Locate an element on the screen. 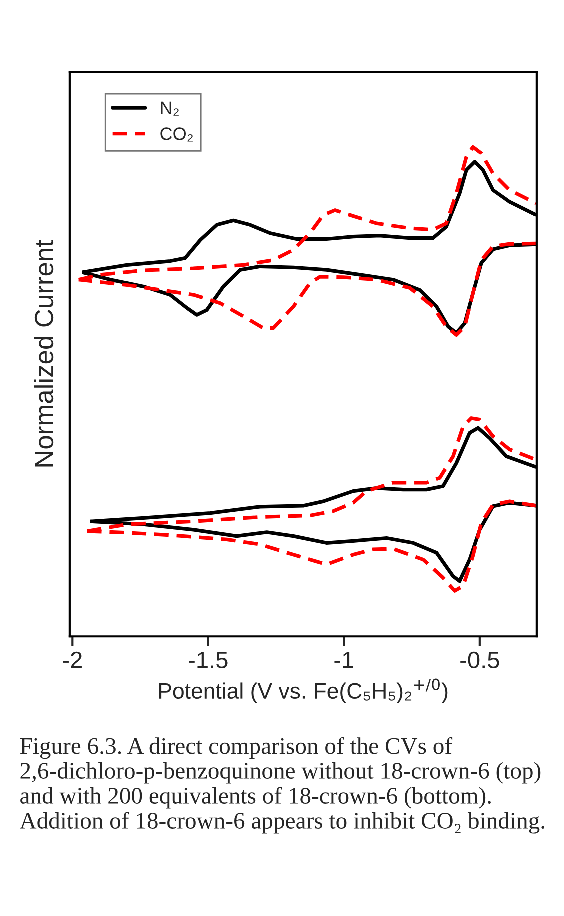  x-tick-label: -1 is located at coordinates (344, 660).